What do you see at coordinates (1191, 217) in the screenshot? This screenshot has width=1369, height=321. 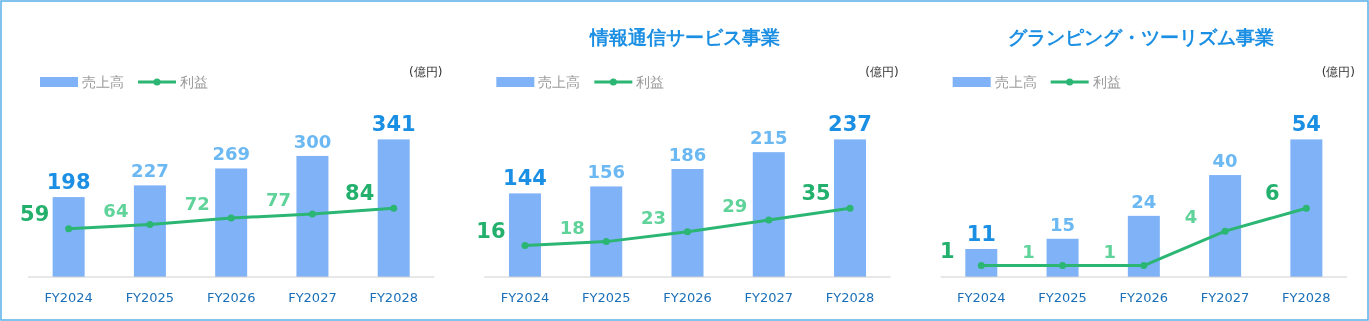 I see `data-label: 4` at bounding box center [1191, 217].